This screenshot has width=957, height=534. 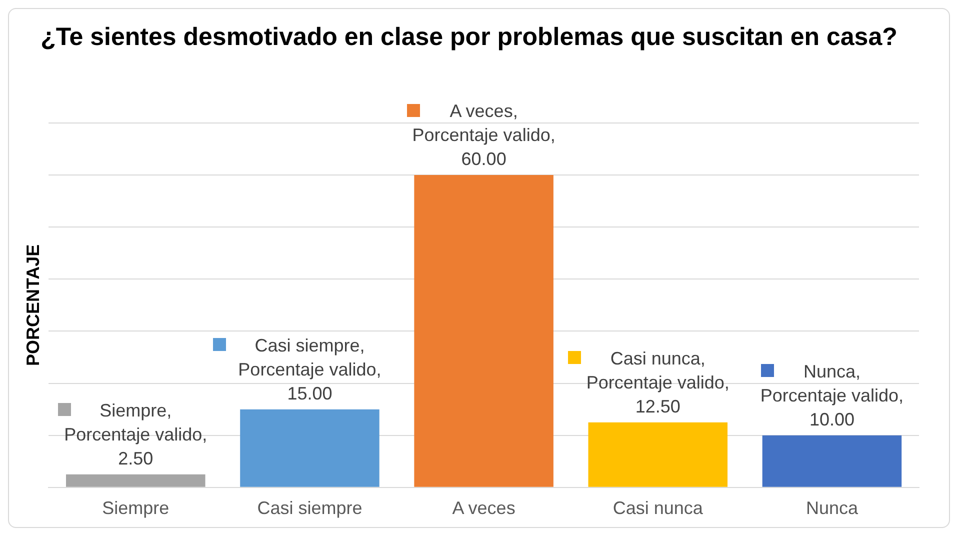 I want to click on chart-title: ¿Te sientes desmotivado en clase por problemas que suscitan en casa?, so click(x=469, y=36).